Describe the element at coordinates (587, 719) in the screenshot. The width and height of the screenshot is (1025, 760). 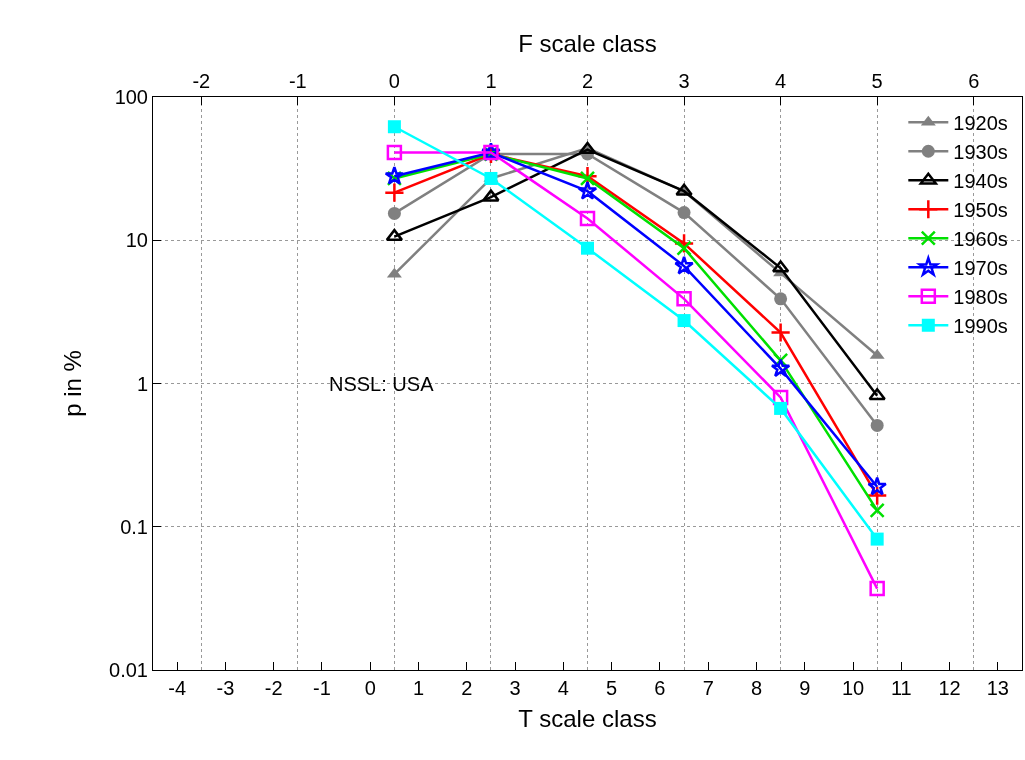
I see `x-axis-title: T scale class` at that location.